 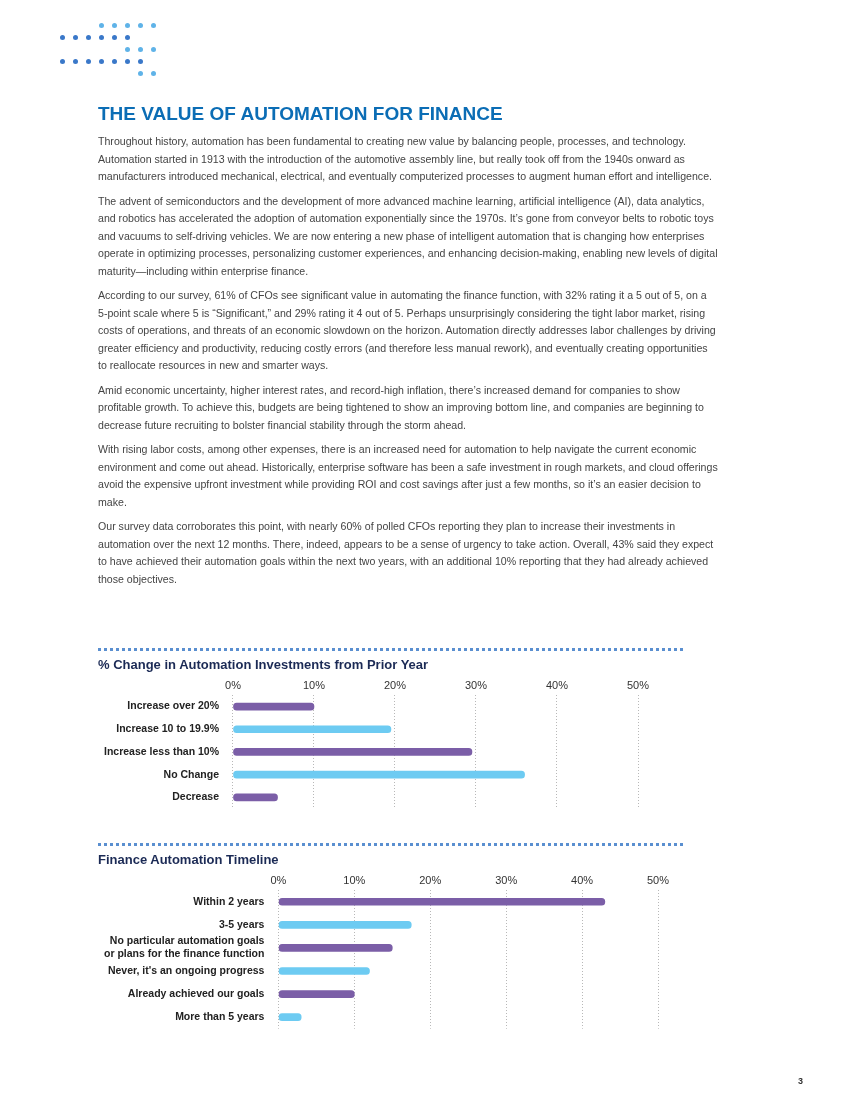 I want to click on y-tick-label: Increase 10 to 19.9%, so click(x=168, y=728).